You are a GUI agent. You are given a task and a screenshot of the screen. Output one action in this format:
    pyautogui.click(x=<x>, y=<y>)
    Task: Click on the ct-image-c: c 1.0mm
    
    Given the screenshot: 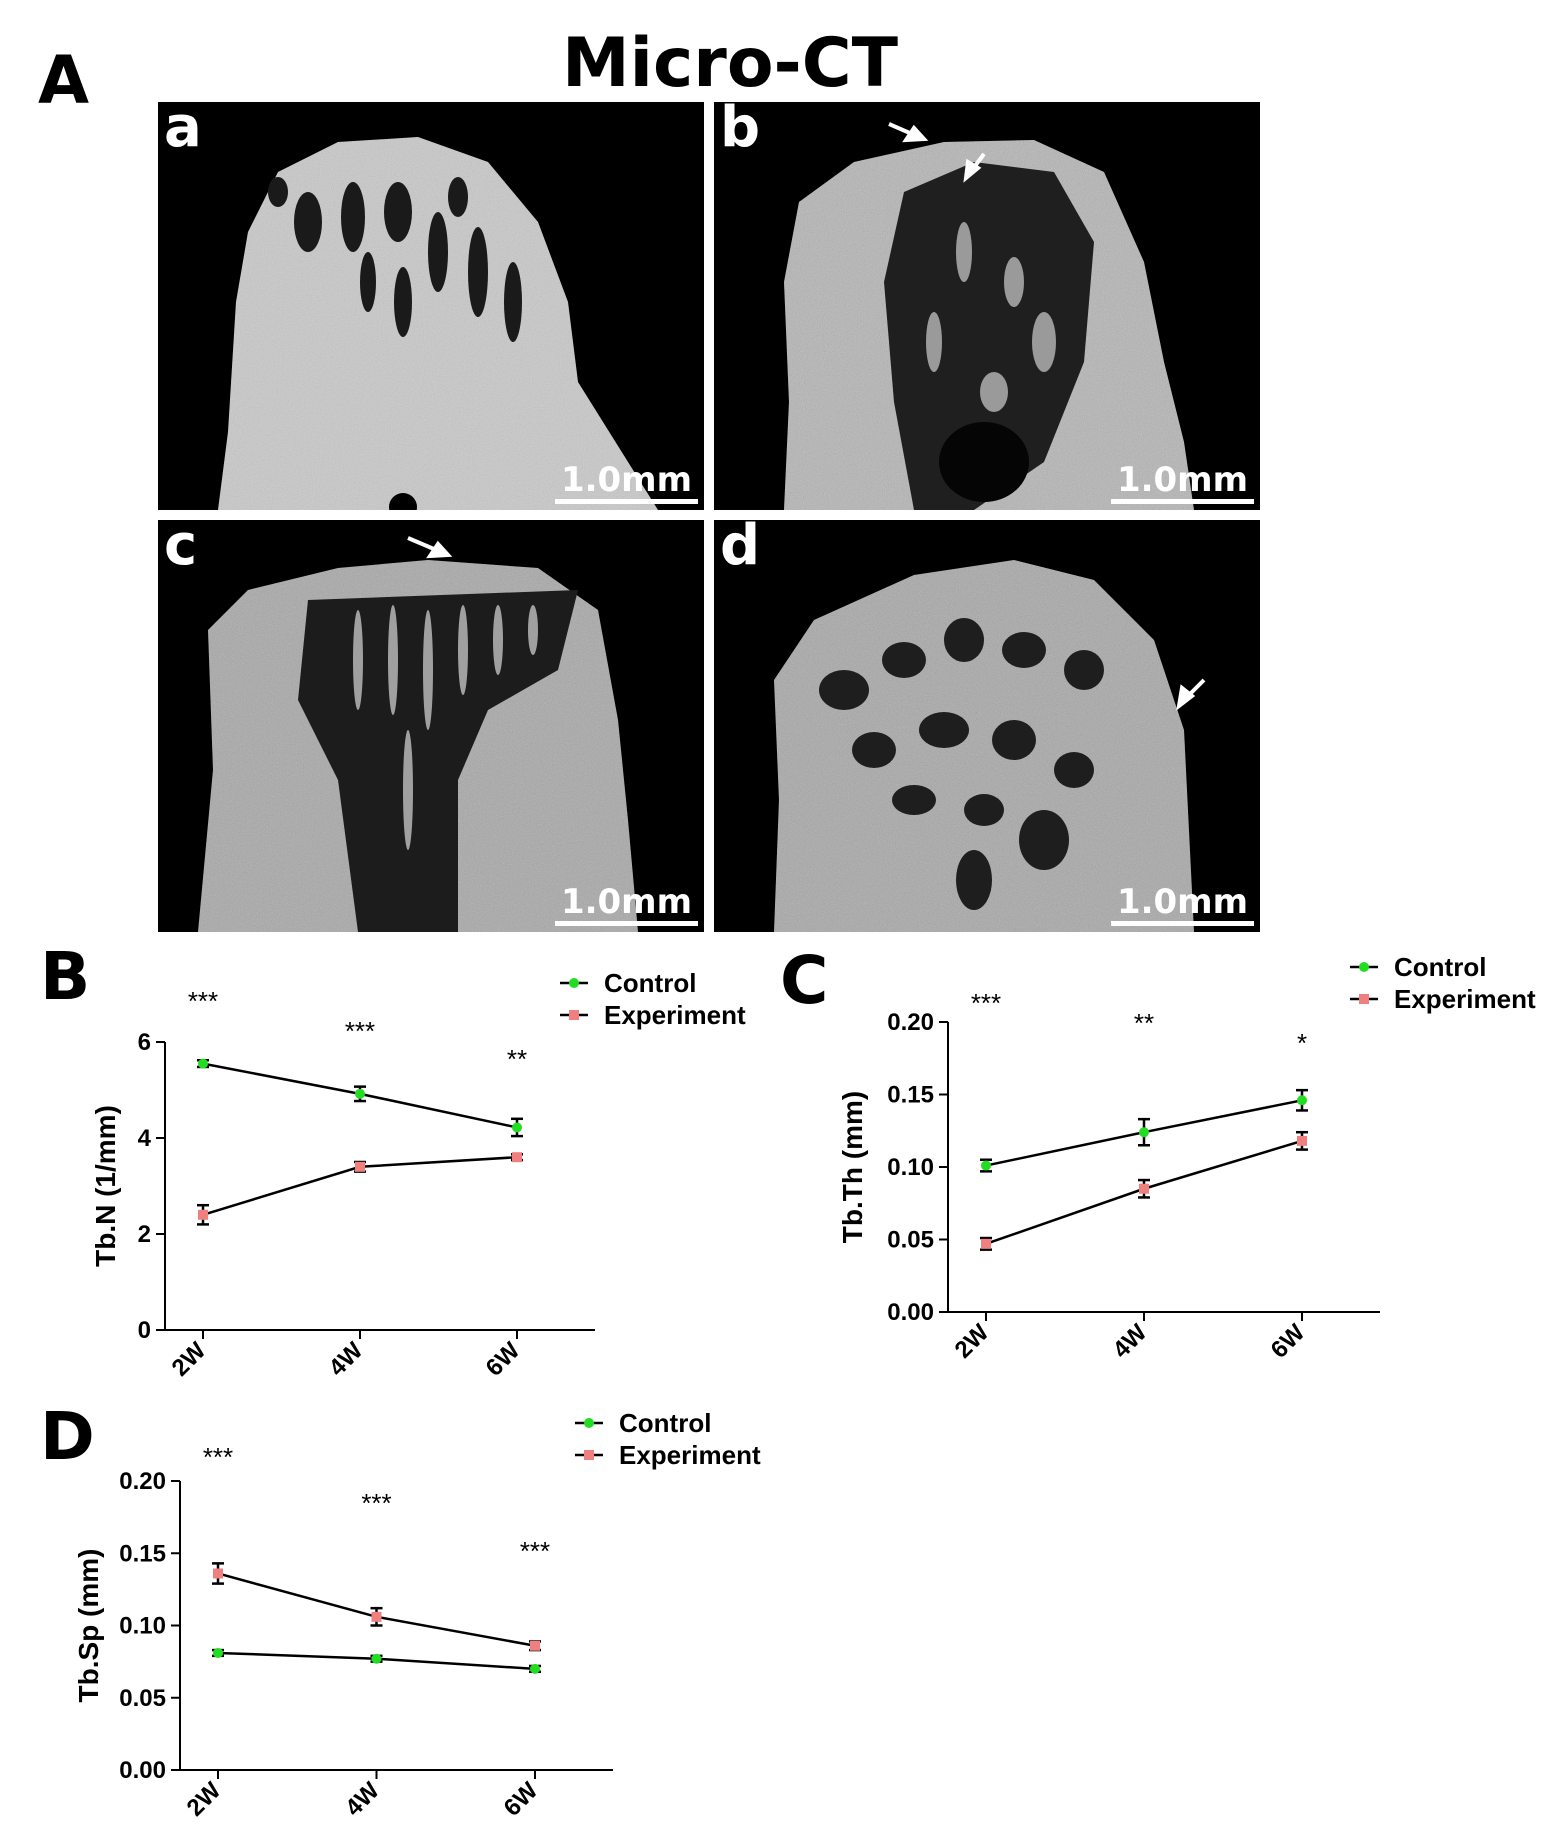 What is the action you would take?
    pyautogui.click(x=431, y=726)
    